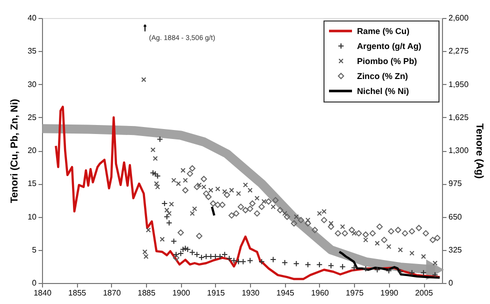 This screenshot has width=490, height=304. Describe the element at coordinates (389, 46) in the screenshot. I see `legend-label: Argento (g/t Ag)` at that location.